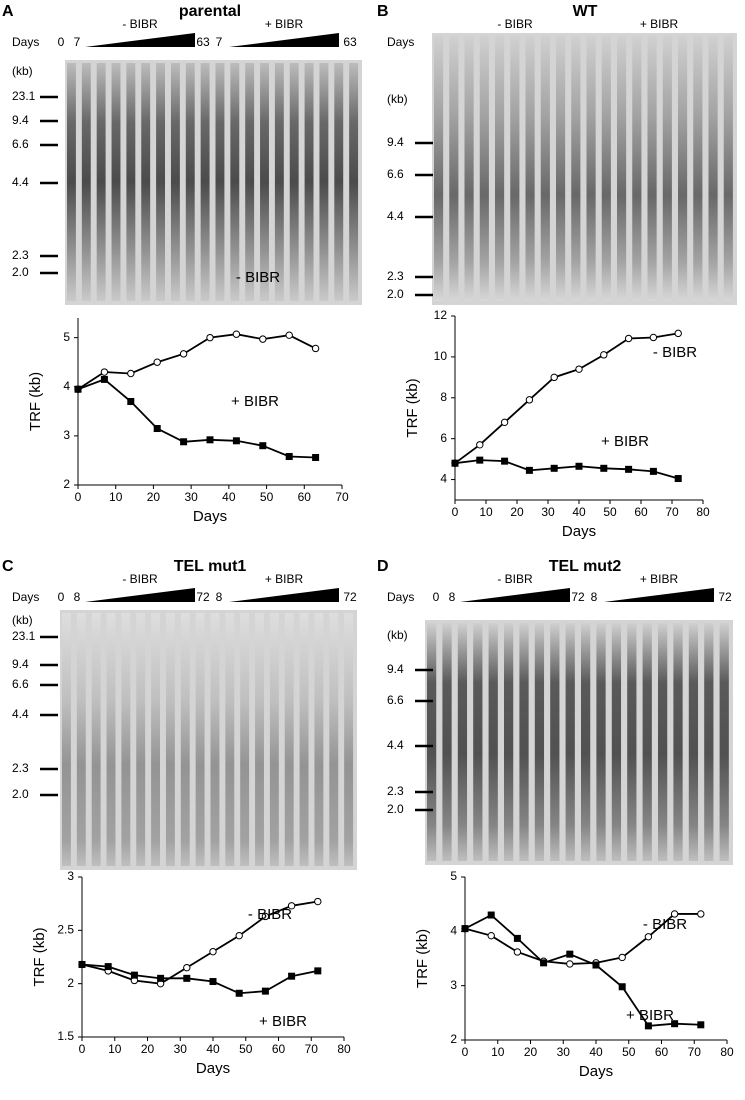 This screenshot has width=745, height=1100. What do you see at coordinates (213, 182) in the screenshot?
I see `gel-background` at bounding box center [213, 182].